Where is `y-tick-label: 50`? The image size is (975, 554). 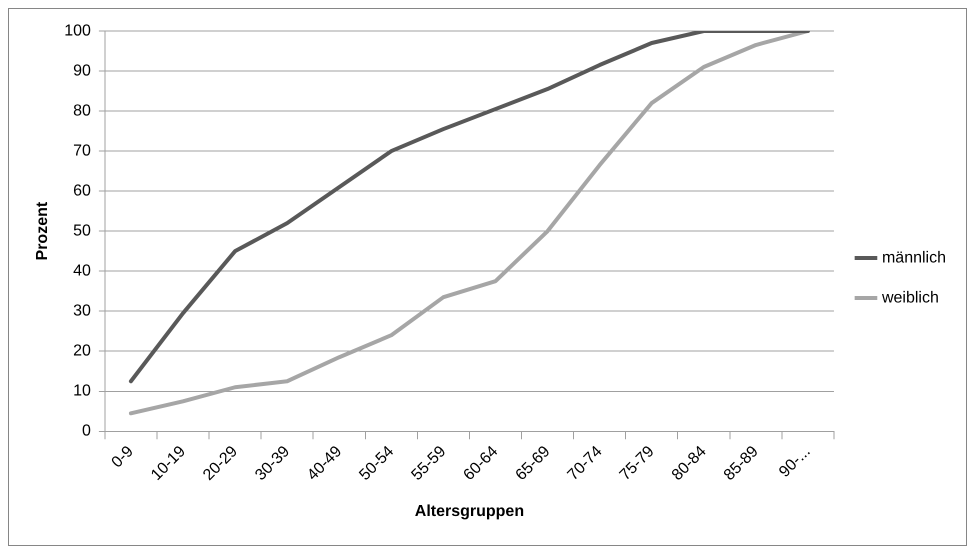
y-tick-label: 50 is located at coordinates (82, 231).